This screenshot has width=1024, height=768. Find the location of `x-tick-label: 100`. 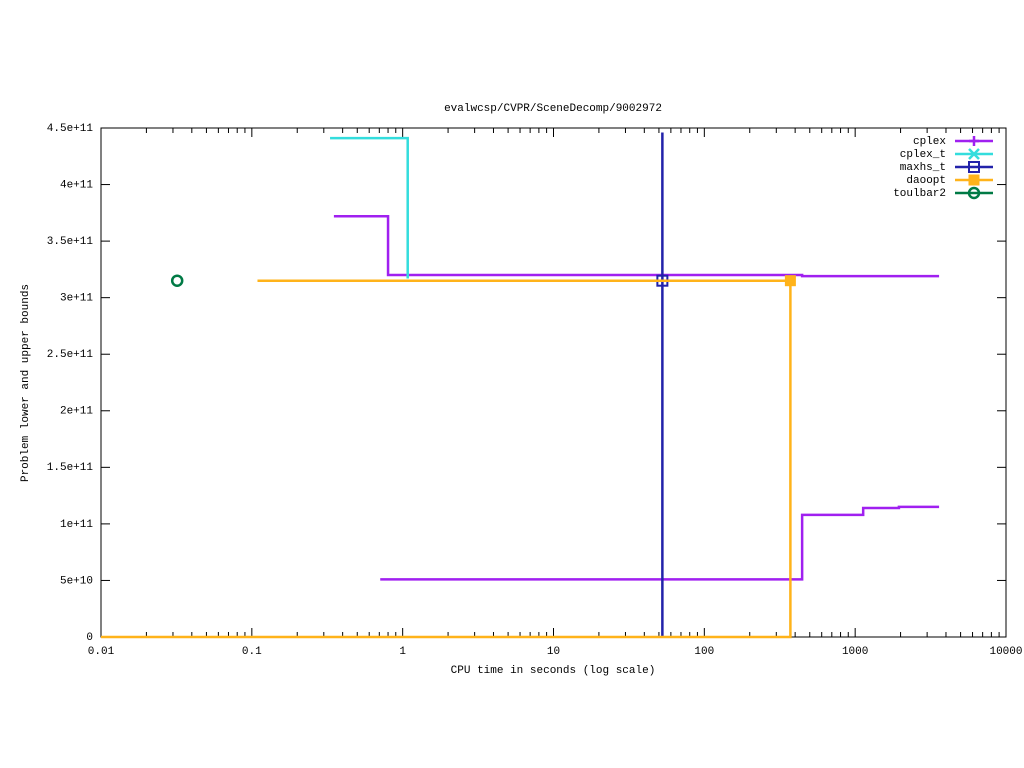

x-tick-label: 100 is located at coordinates (704, 652).